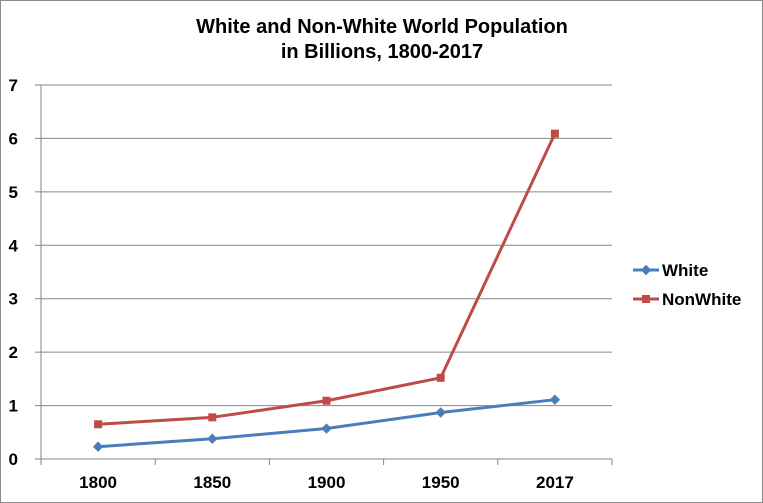  Describe the element at coordinates (555, 482) in the screenshot. I see `x-tick-label: 2017` at that location.